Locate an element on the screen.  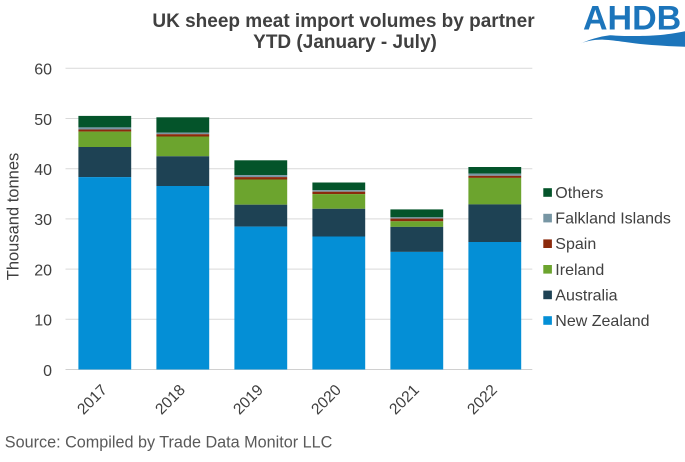
svg-text: YTD (January - July) is located at coordinates (345, 42).